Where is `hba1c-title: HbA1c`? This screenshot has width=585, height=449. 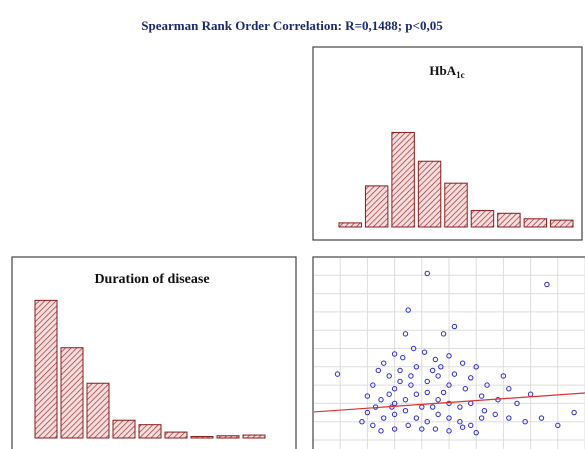 hba1c-title: HbA1c is located at coordinates (446, 71).